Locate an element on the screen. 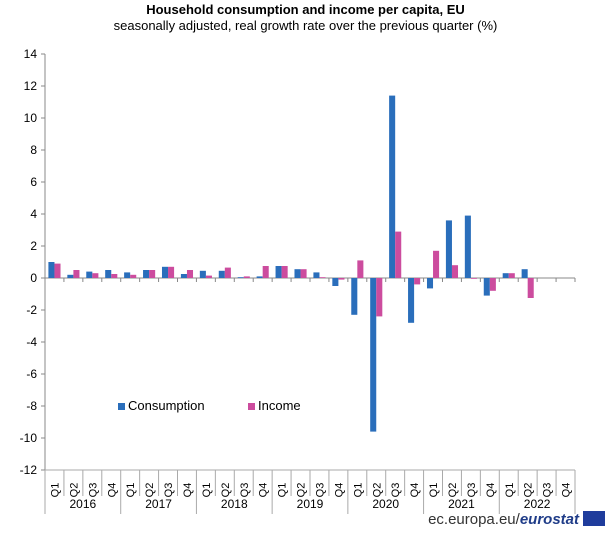 Image resolution: width=611 pixels, height=534 pixels. legend-label: Consumption is located at coordinates (166, 405).